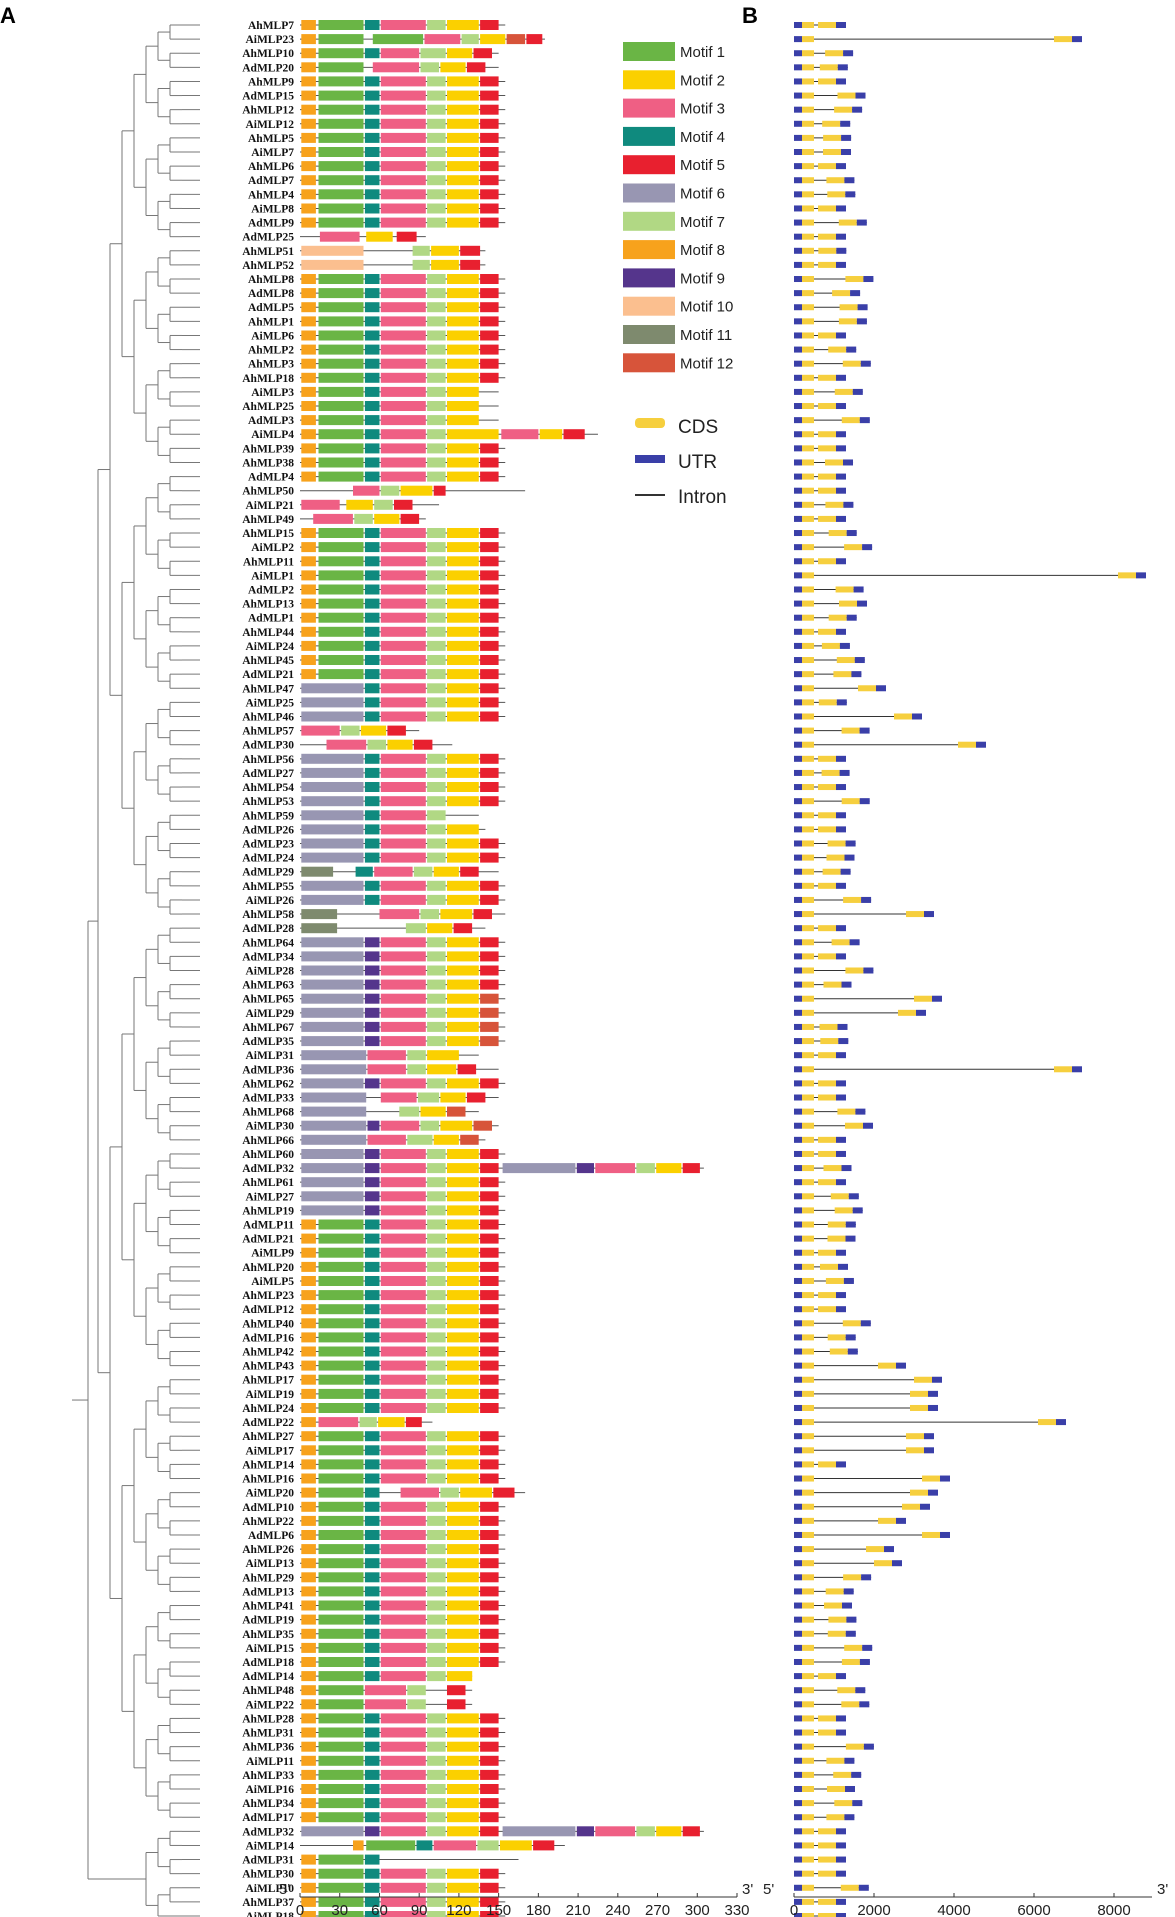 This screenshot has height=1917, width=1175. What do you see at coordinates (965, 1899) in the screenshot?
I see `axis-b: 5' 3' 0 2000 4000 6000 8000` at bounding box center [965, 1899].